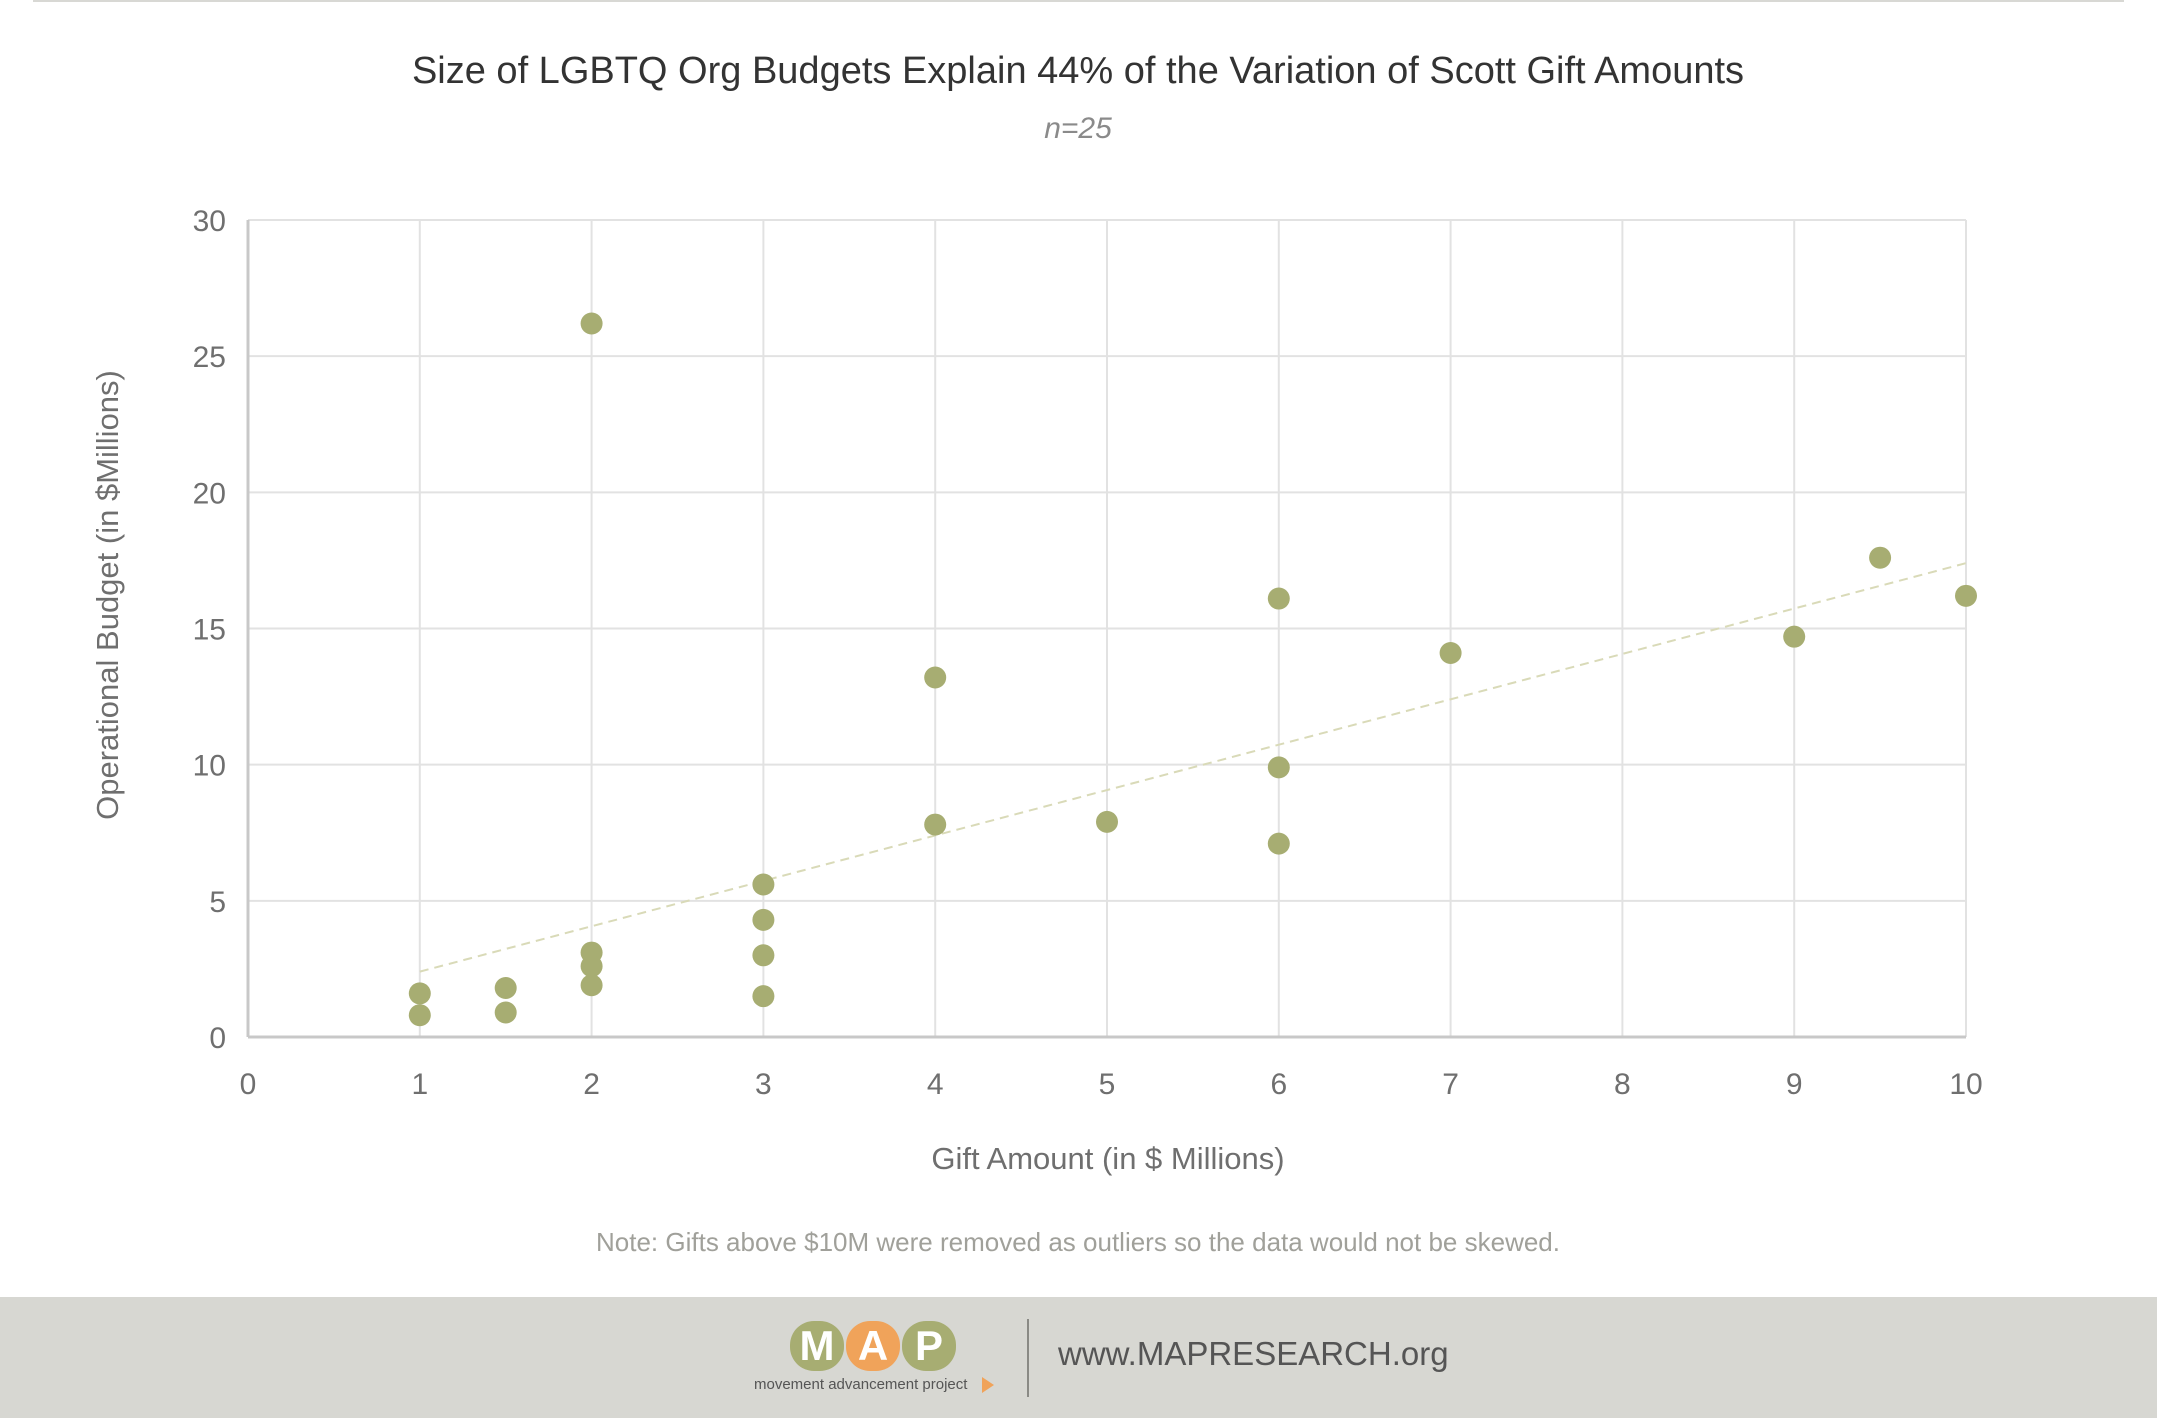 This screenshot has width=2157, height=1418. Describe the element at coordinates (209, 357) in the screenshot. I see `y-tick-label: 25` at that location.